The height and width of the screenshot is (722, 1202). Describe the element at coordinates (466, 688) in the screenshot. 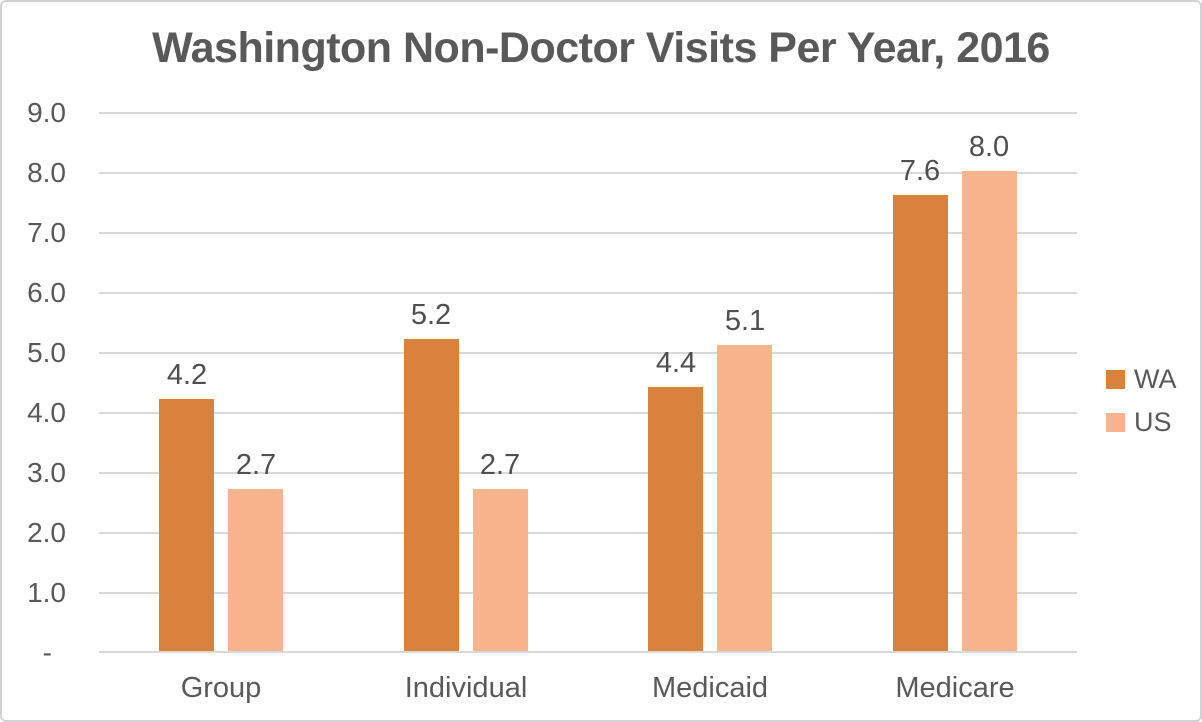

I see `x-axis-category-label: Individual` at that location.